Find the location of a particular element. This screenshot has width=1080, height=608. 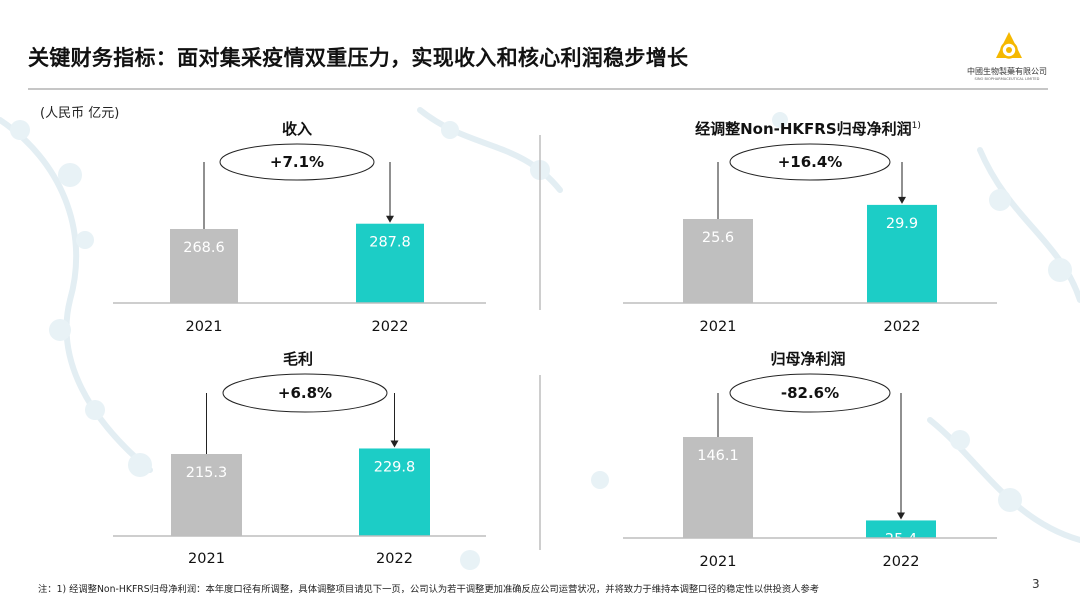

company-logo-icon is located at coordinates (1009, 45).